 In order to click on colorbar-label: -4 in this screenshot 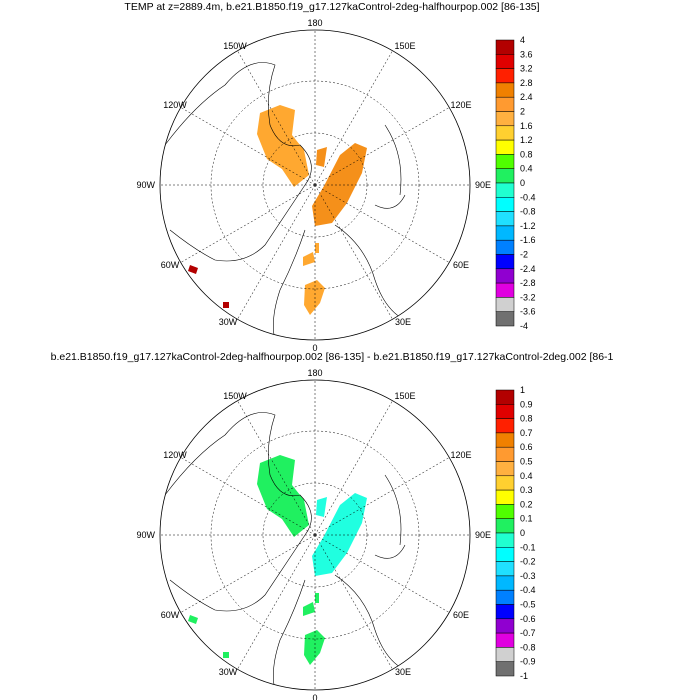, I will do `click(524, 326)`.